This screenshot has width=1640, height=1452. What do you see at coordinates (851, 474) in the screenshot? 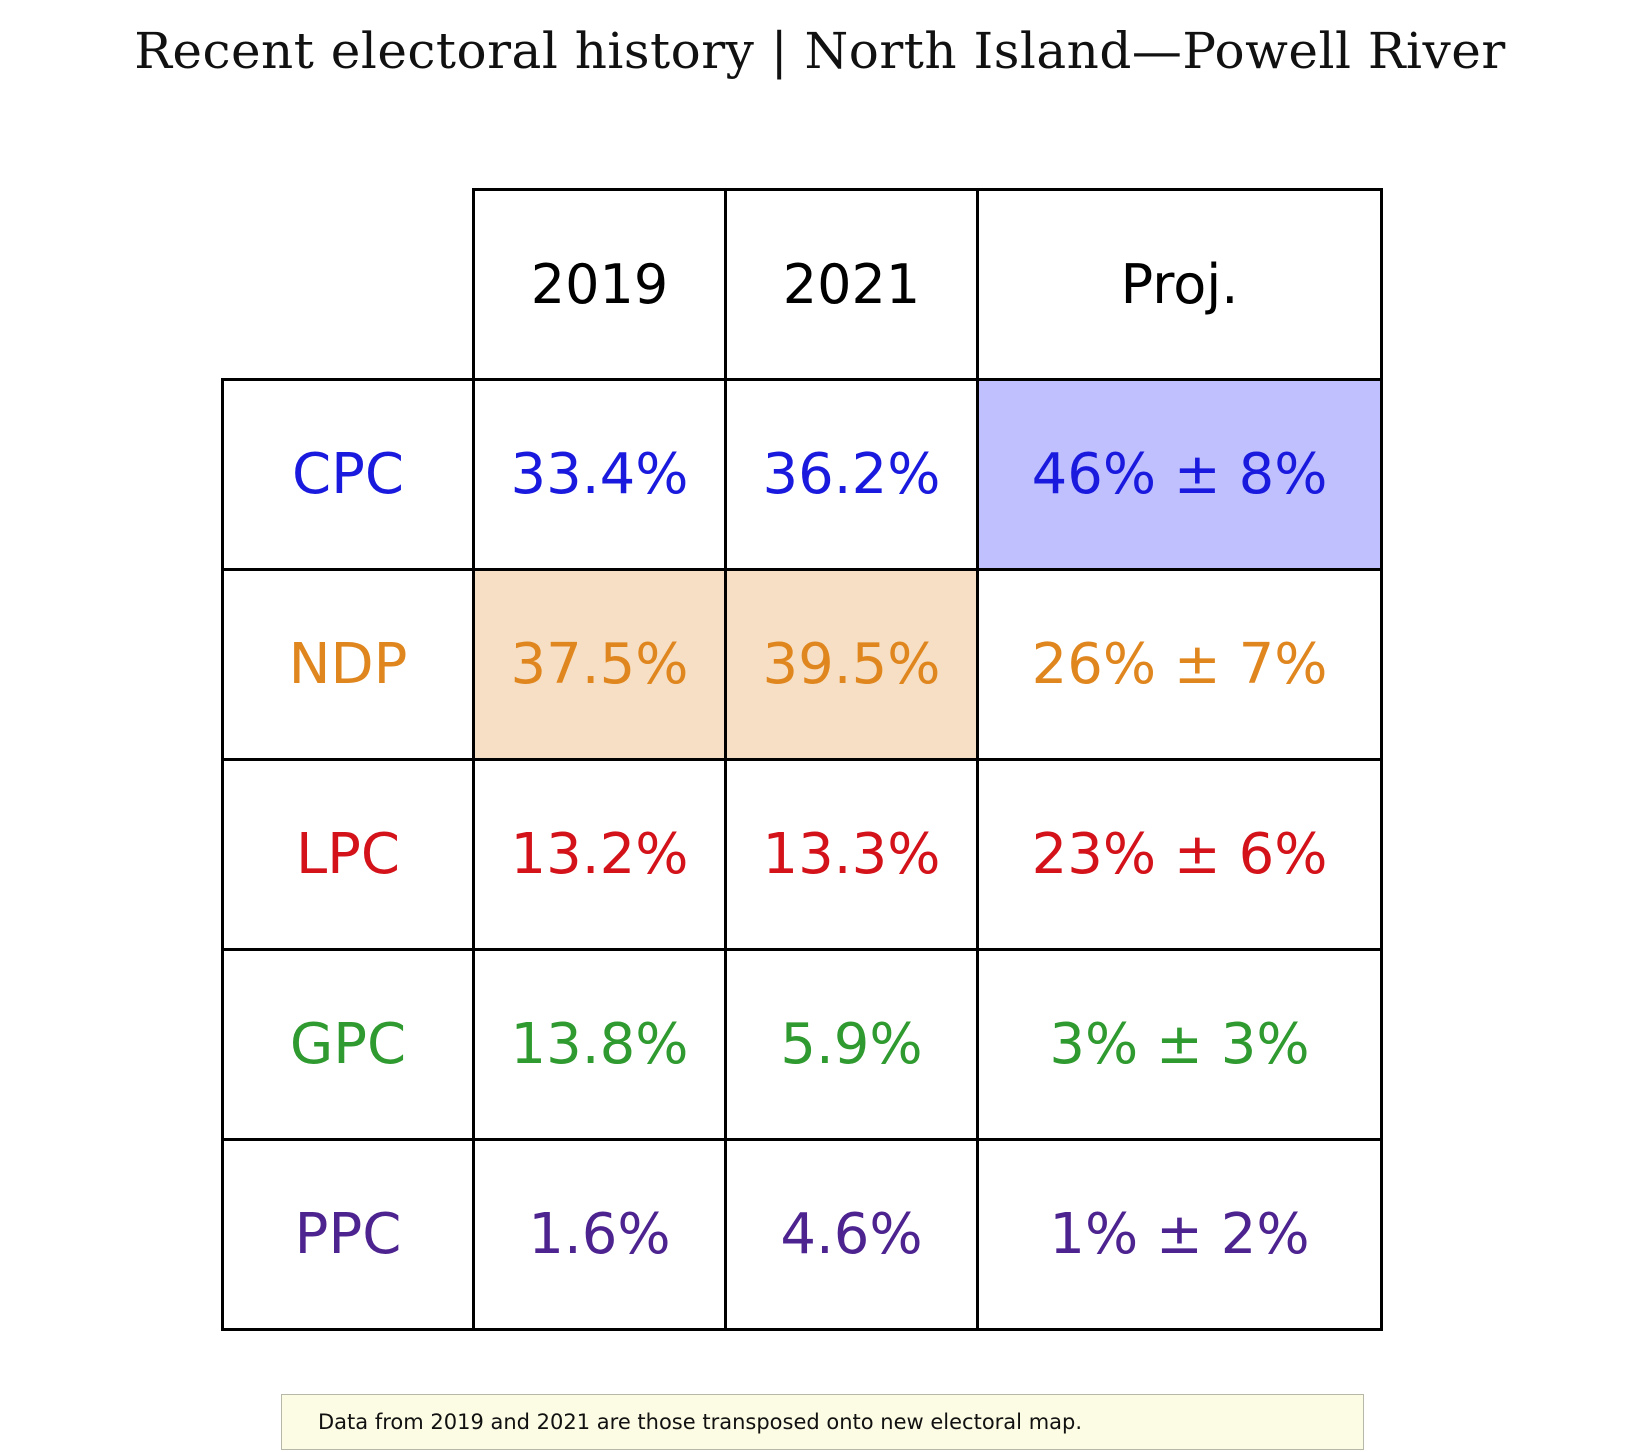
I see `value-cell-cpc-2: 36.2%` at bounding box center [851, 474].